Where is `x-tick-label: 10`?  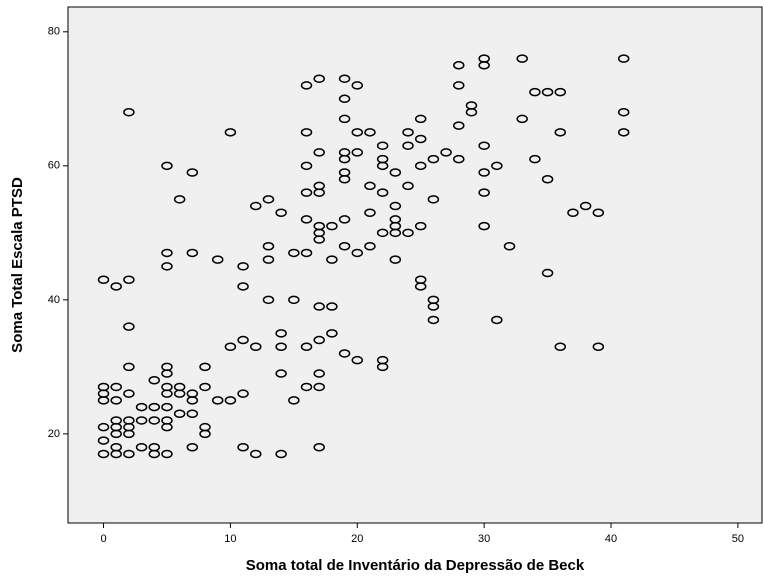 x-tick-label: 10 is located at coordinates (230, 539).